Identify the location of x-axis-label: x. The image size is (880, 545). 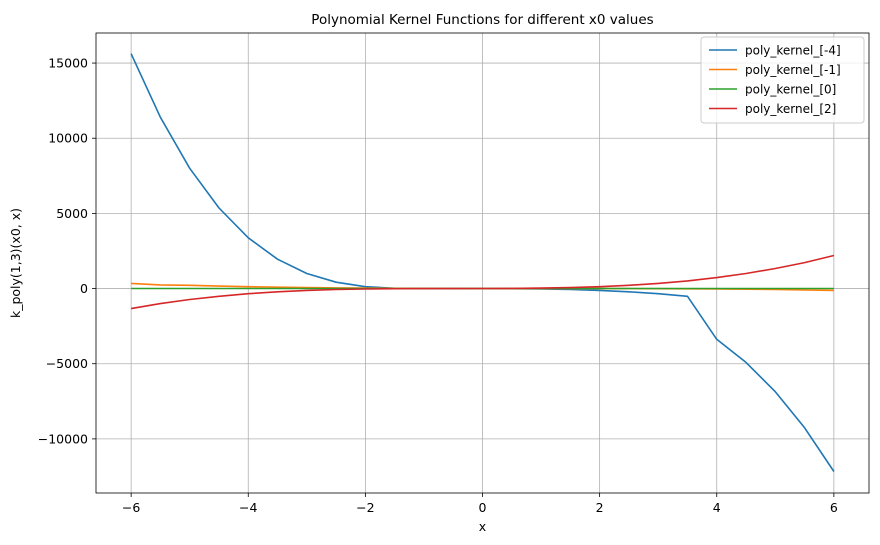
(482, 526).